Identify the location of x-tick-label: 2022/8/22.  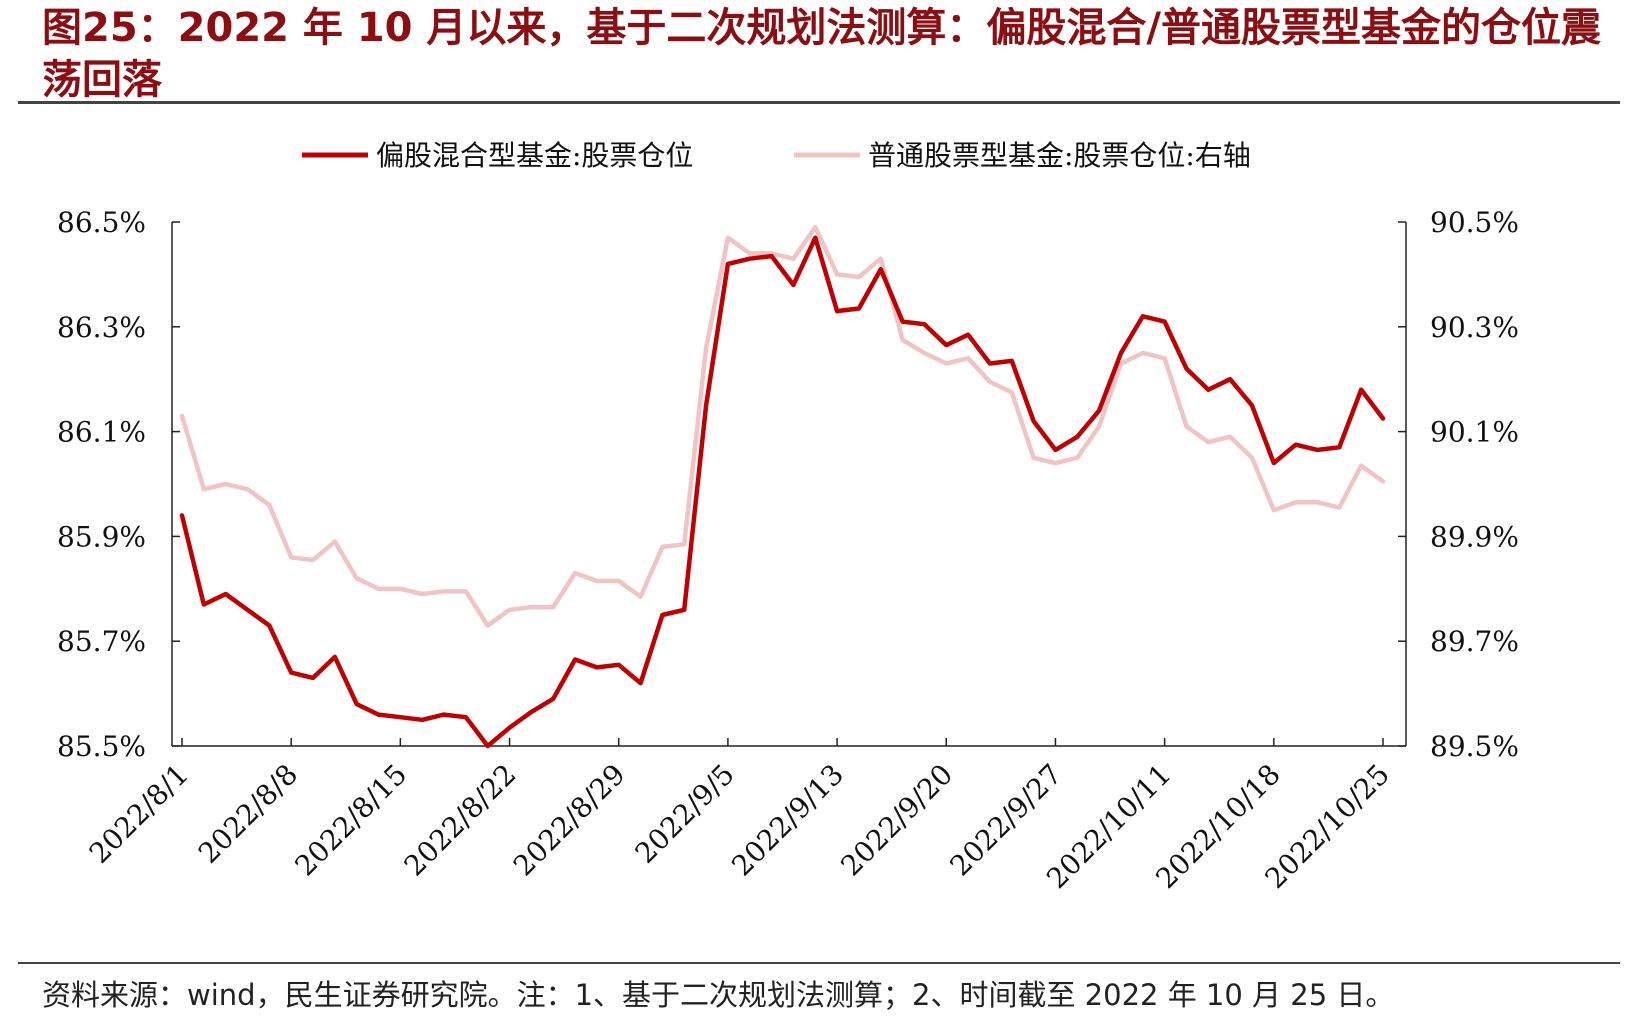
(460, 820).